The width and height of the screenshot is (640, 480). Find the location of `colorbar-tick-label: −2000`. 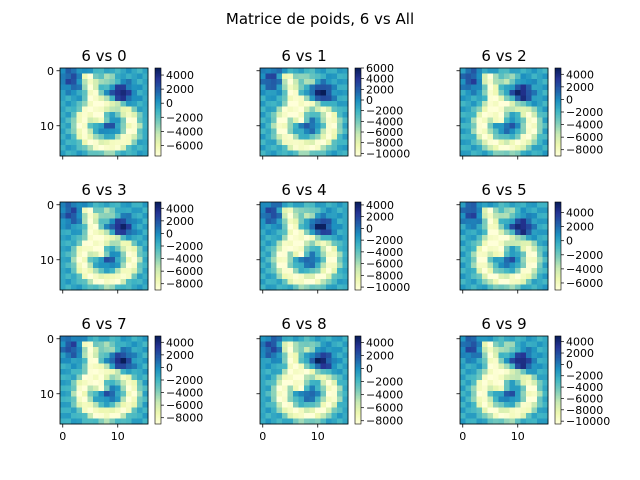

colorbar-tick-label: −2000 is located at coordinates (184, 117).